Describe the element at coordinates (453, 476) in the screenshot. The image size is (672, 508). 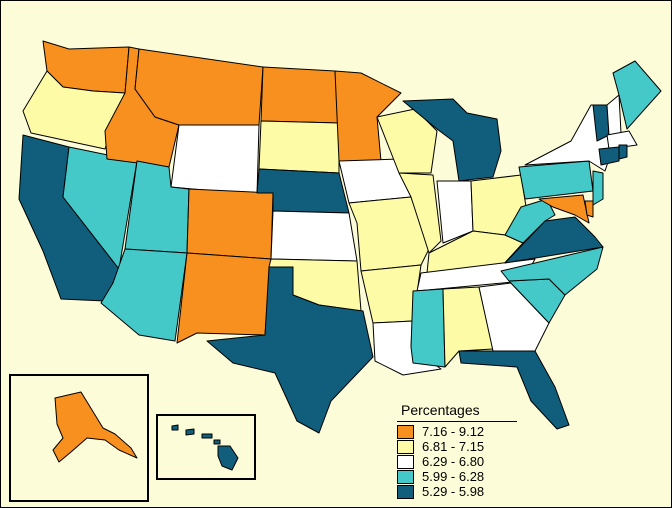
I see `legend-label: 5.99 - 6.28` at that location.